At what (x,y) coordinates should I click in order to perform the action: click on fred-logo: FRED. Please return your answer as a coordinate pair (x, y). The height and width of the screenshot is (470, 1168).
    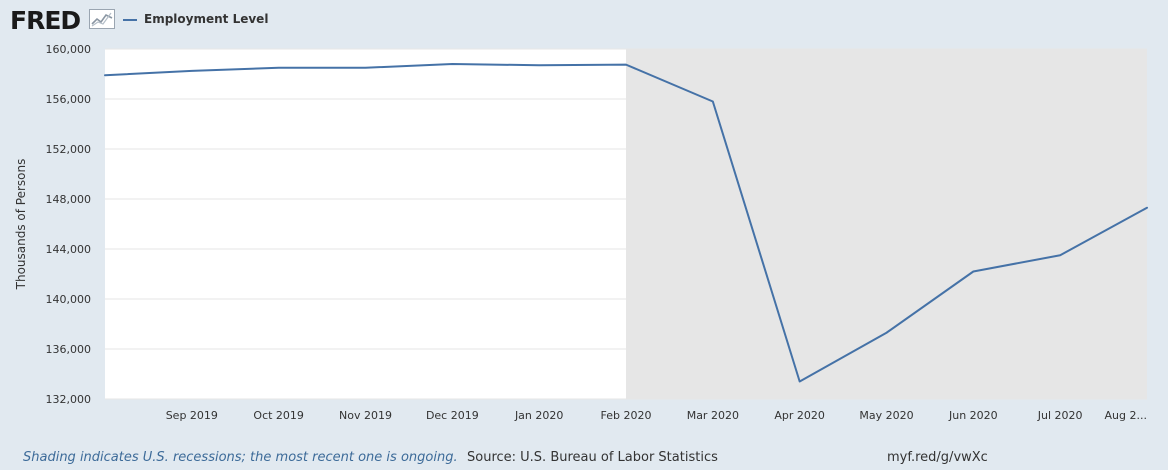
    Looking at the image, I should click on (45, 20).